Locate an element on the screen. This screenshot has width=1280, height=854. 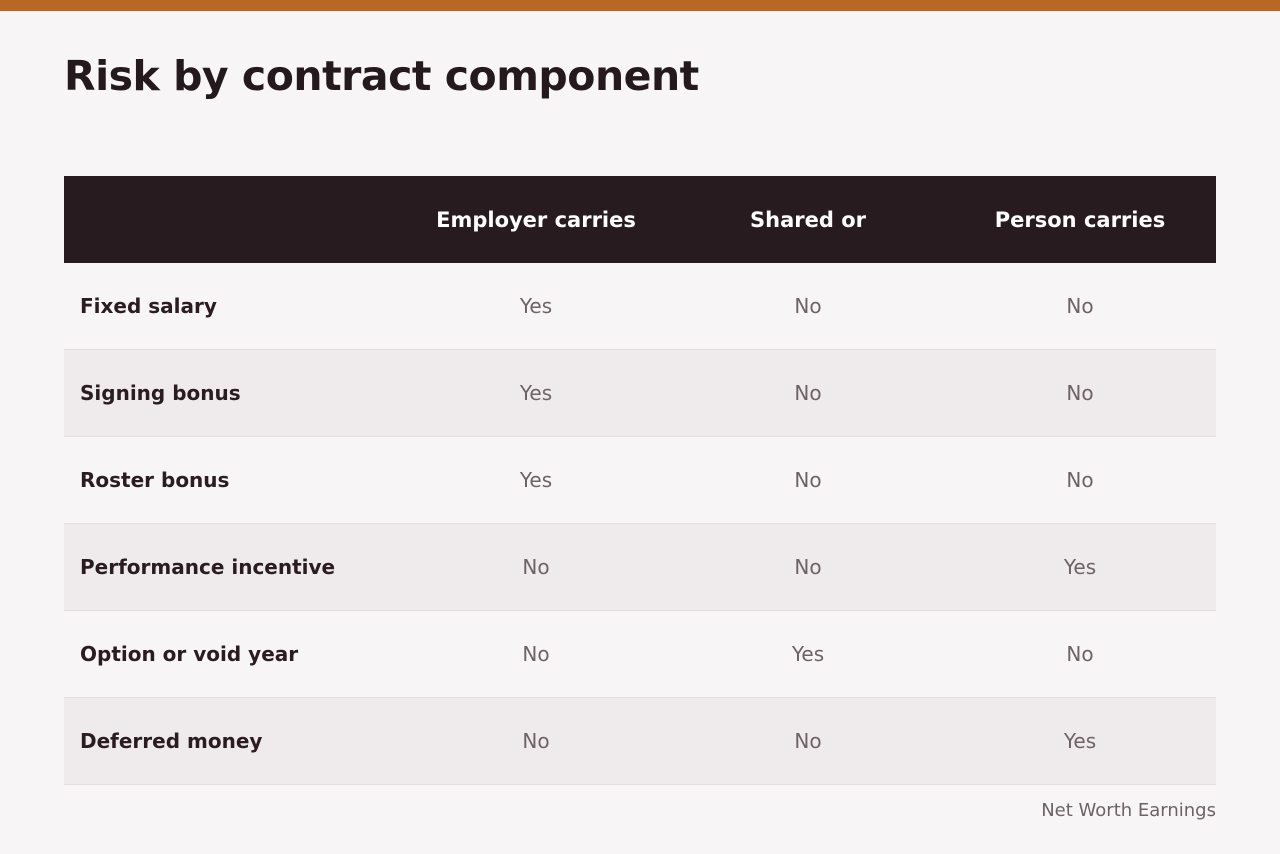
column-header-component is located at coordinates (232, 219).